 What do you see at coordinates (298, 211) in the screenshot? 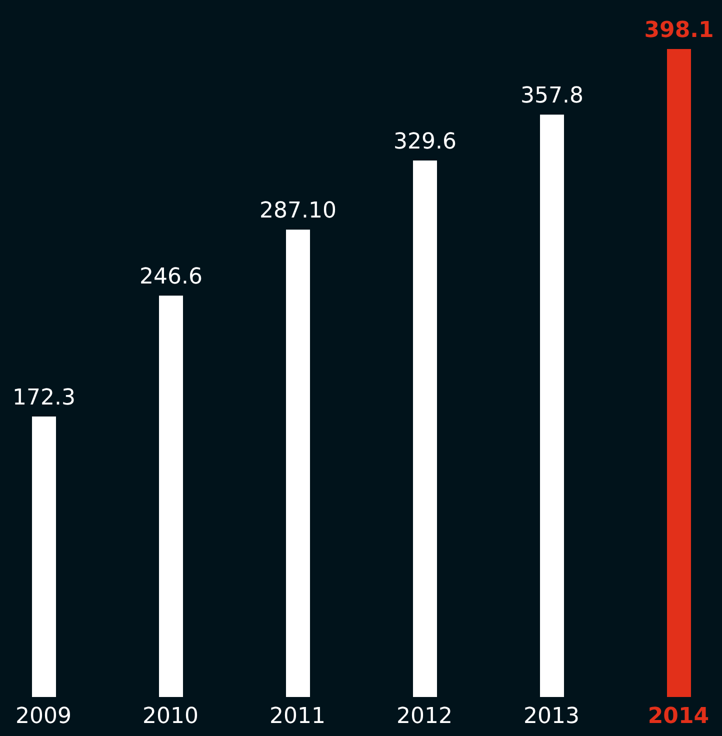
I see `data-label: 287.10` at bounding box center [298, 211].